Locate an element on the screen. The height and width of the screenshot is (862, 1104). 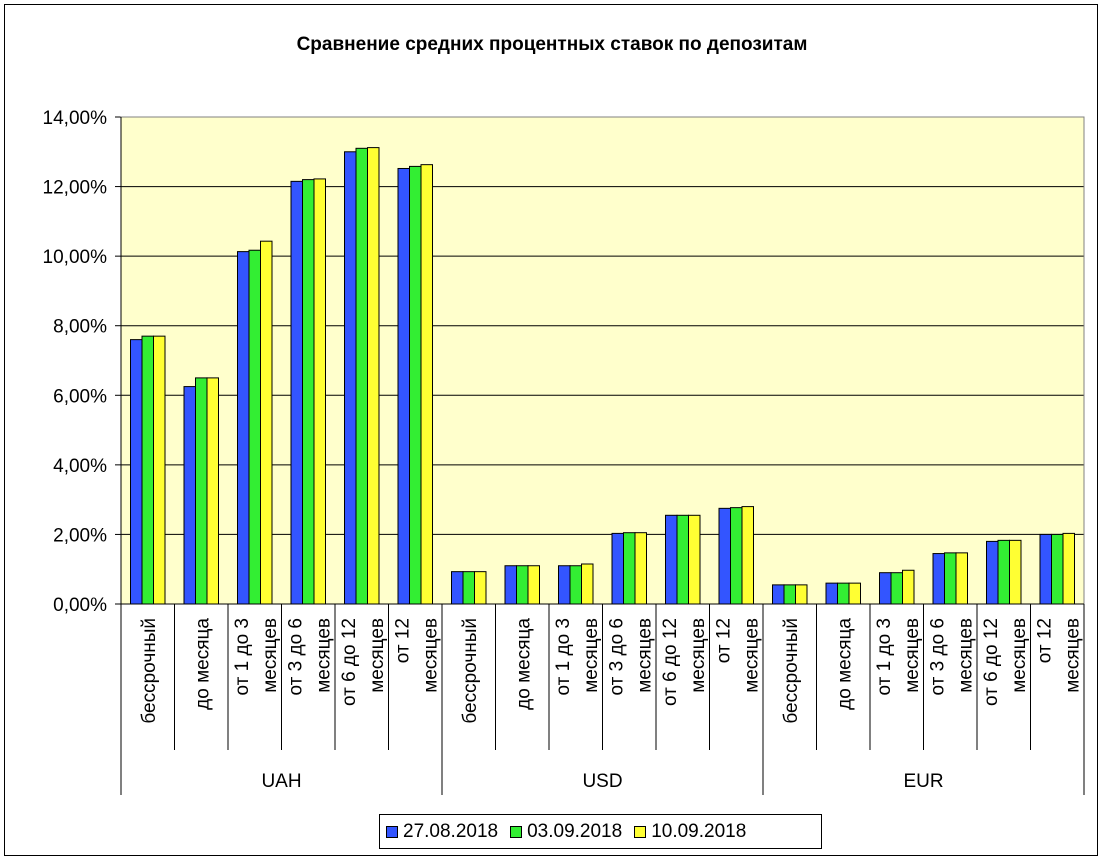
group-label: EUR is located at coordinates (923, 781).